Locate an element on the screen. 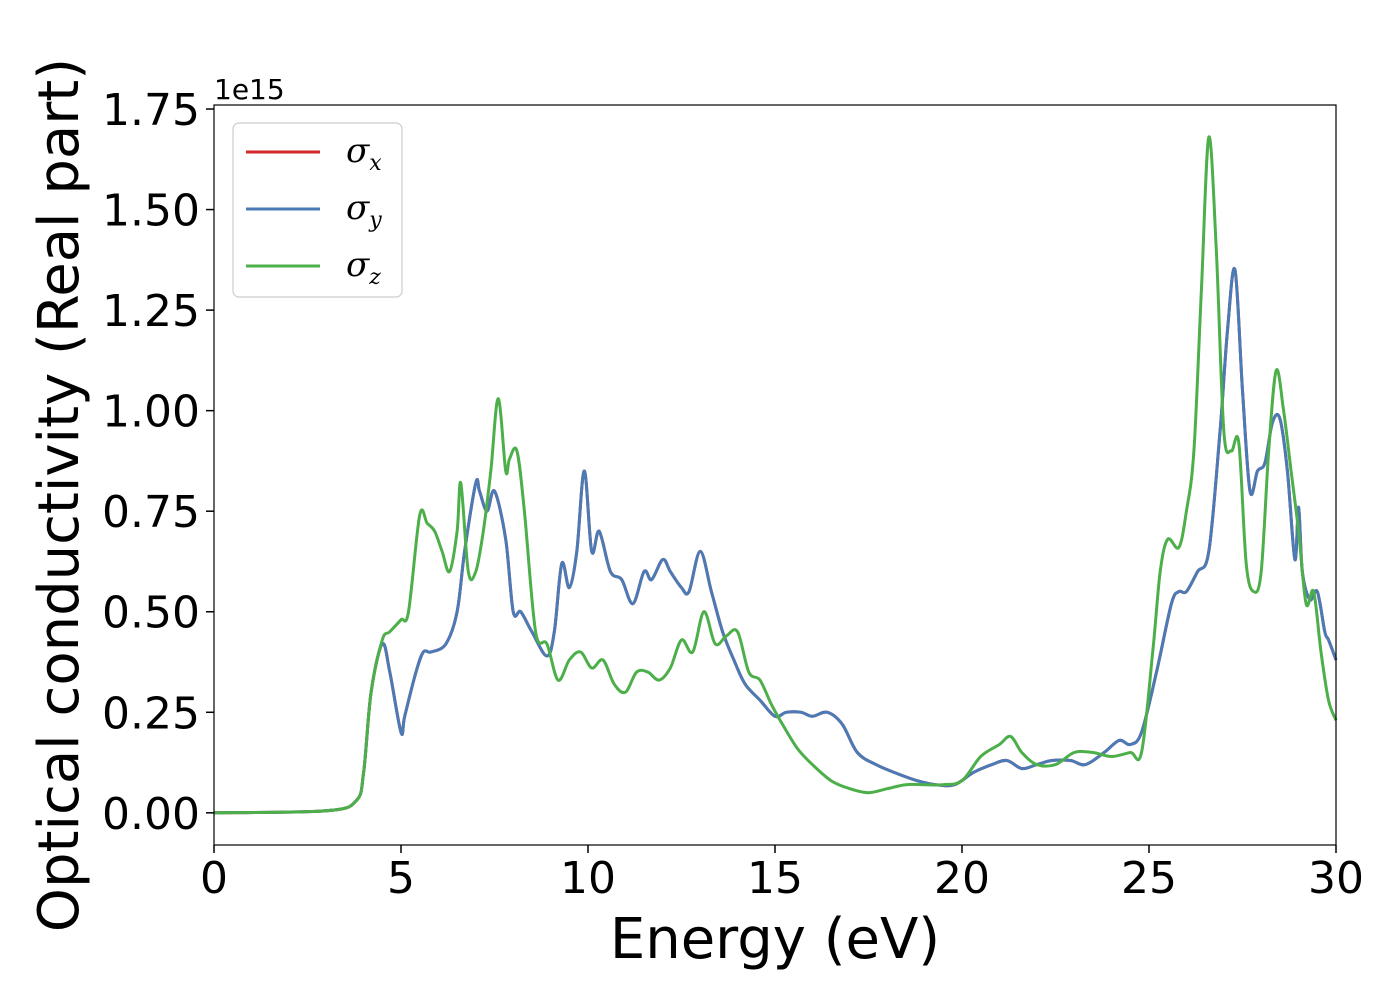 The image size is (1400, 1000). y-axis: 0.00 0.25 0.50 0.75 1.00 1.25 1.50 1.75 is located at coordinates (158, 462).